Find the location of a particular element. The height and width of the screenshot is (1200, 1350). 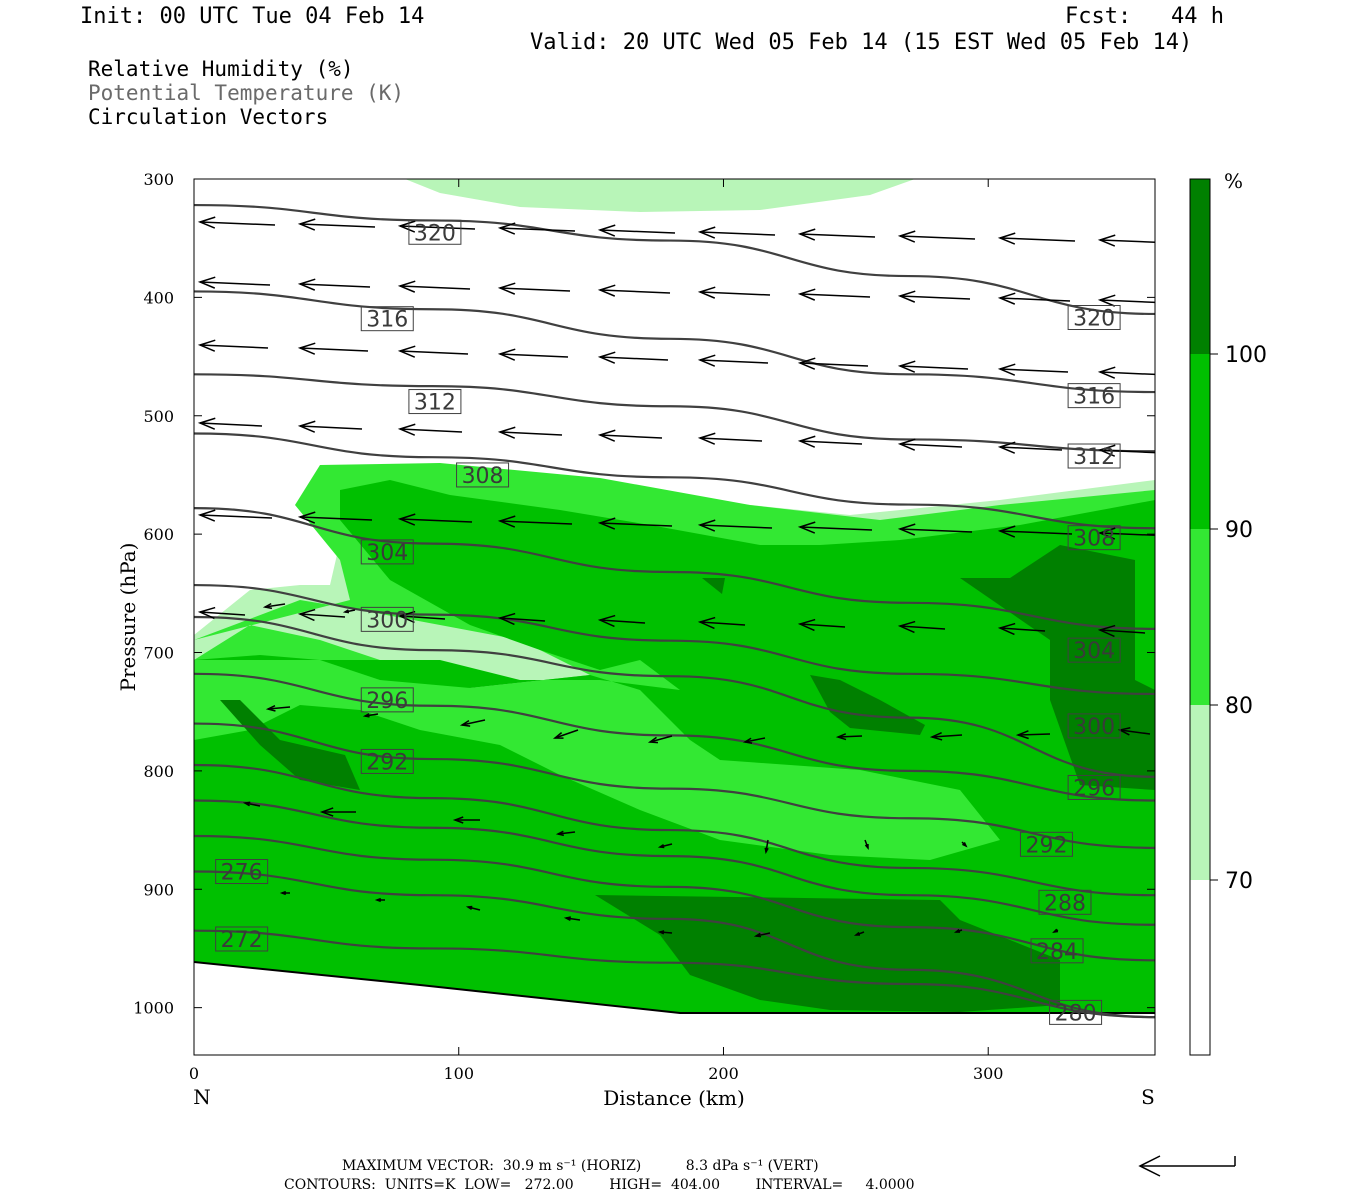

theta-label: 304 is located at coordinates (387, 552).